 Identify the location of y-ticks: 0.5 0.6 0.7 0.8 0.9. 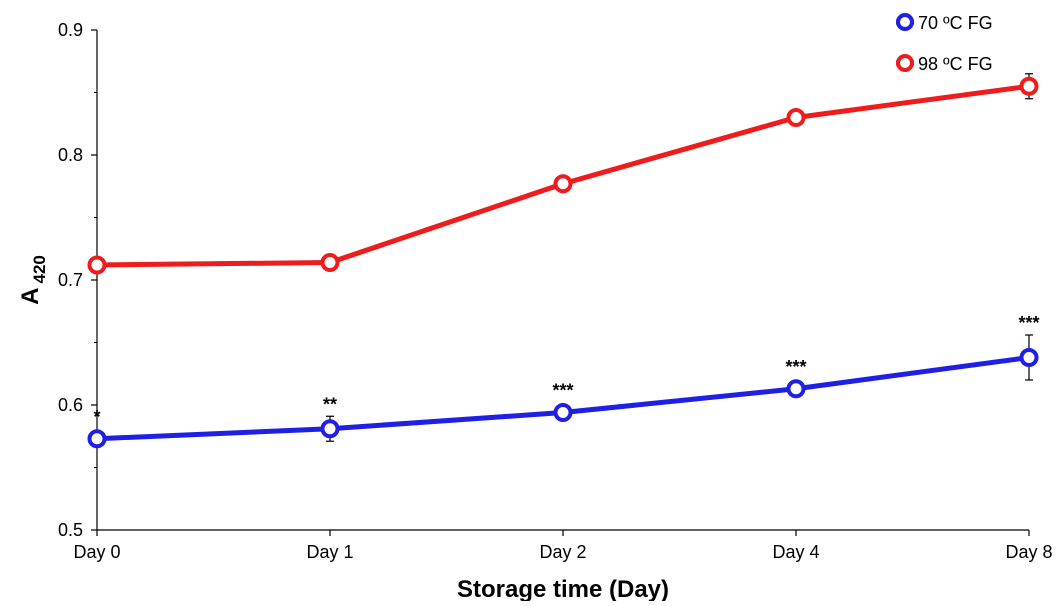
(77, 280).